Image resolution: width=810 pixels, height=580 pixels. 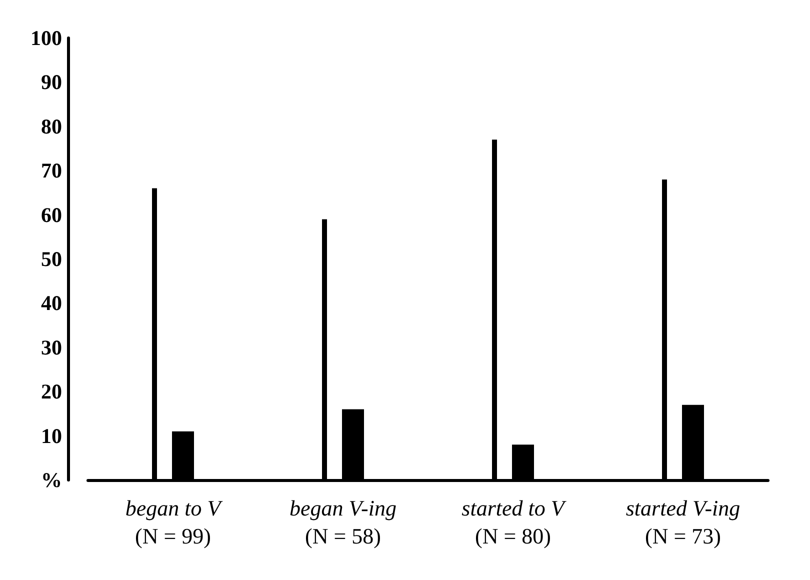 I want to click on y-tick-label: 100, so click(x=46, y=38).